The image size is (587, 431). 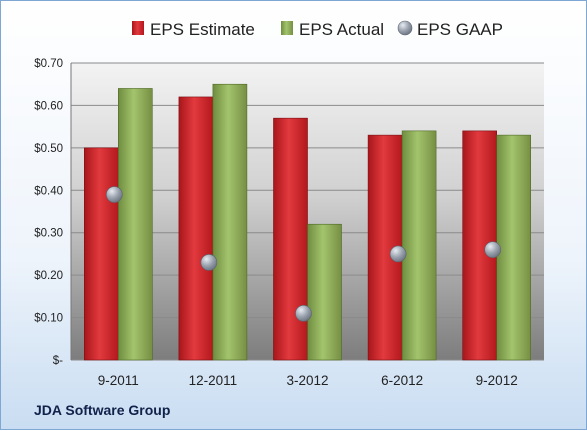 I want to click on y-tick-label: $0.20, so click(x=48, y=276).